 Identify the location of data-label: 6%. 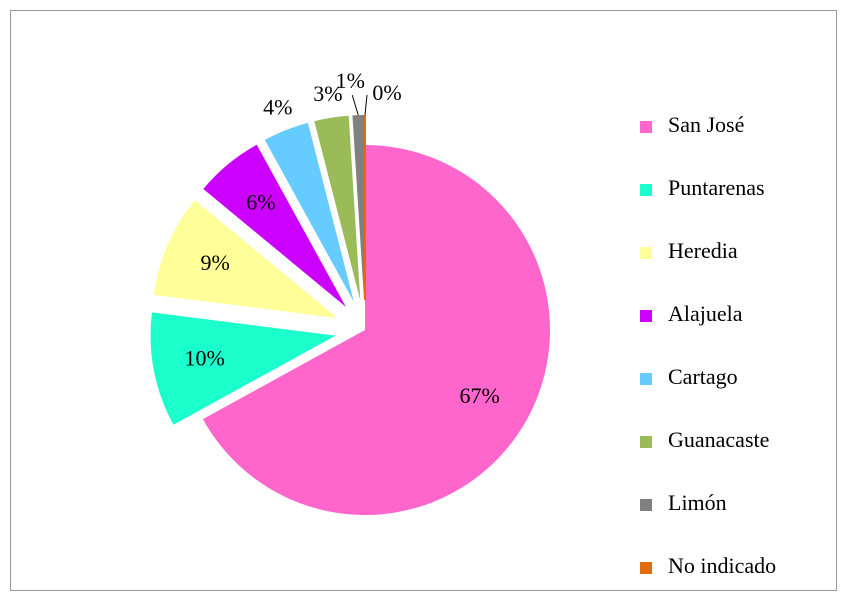
(260, 201).